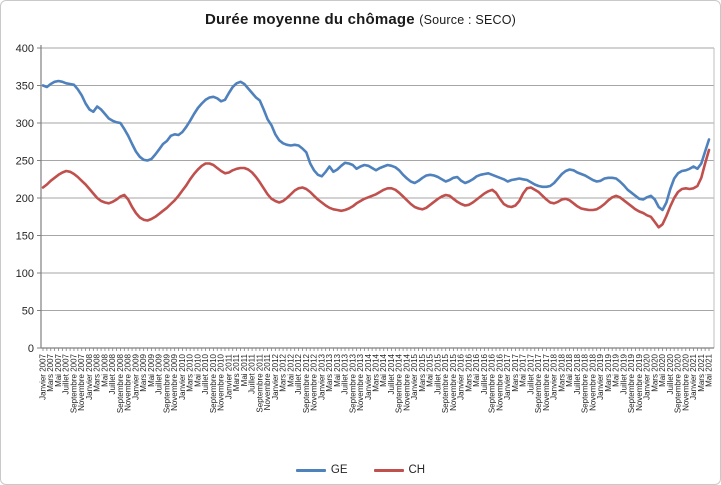 The height and width of the screenshot is (485, 721). What do you see at coordinates (492, 383) in the screenshot?
I see `svg-text: Septembre 2016` at bounding box center [492, 383].